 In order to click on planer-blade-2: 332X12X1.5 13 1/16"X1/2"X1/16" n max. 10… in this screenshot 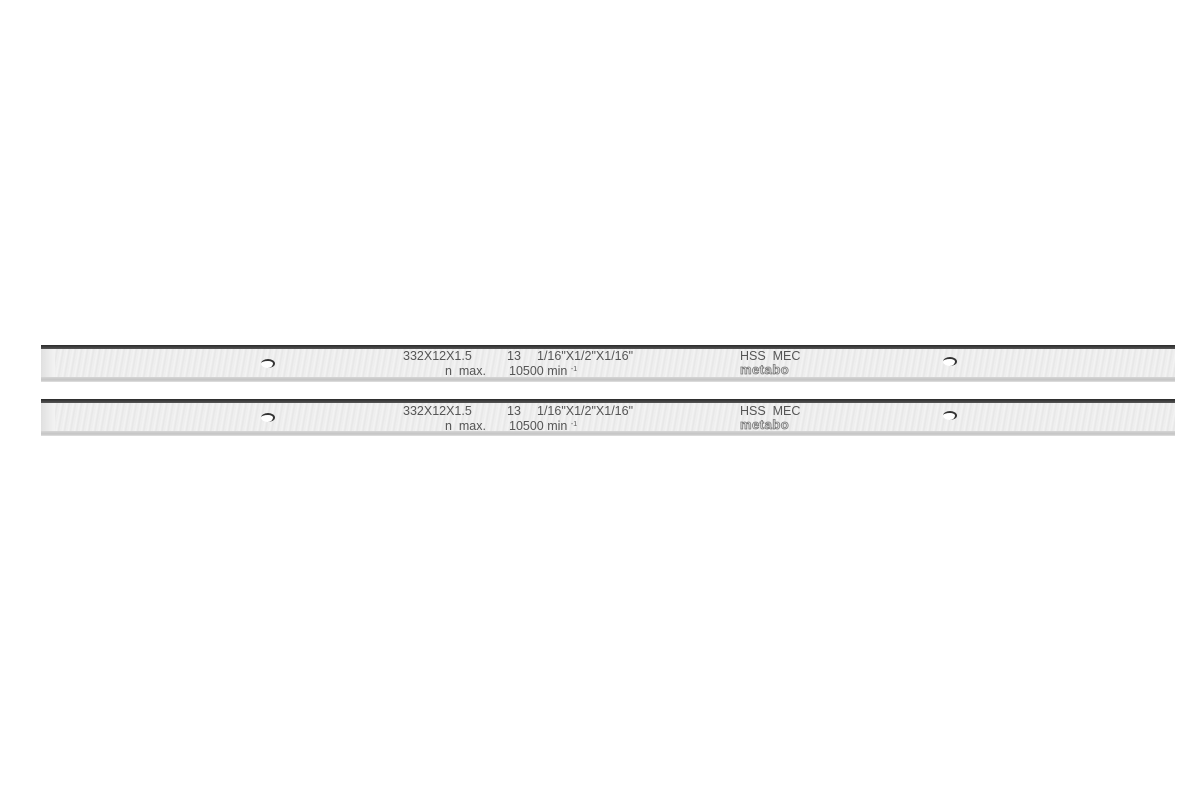, I will do `click(608, 417)`.